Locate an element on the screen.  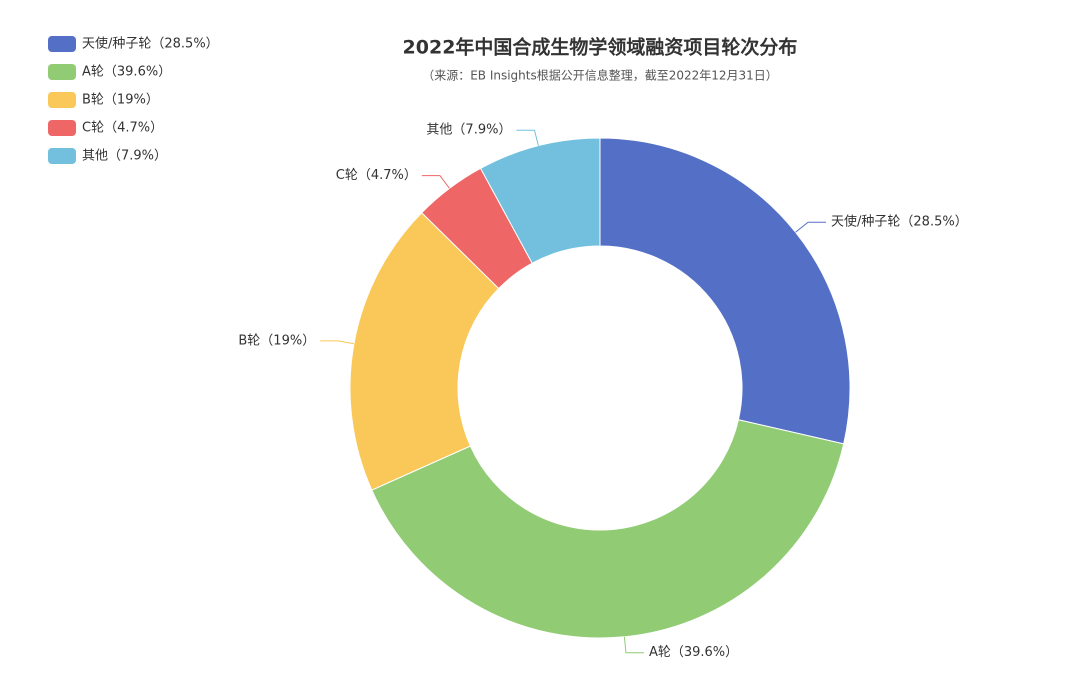
chart-title: 2022年中国合成生物学领域融资项目轮次分布 is located at coordinates (600, 47).